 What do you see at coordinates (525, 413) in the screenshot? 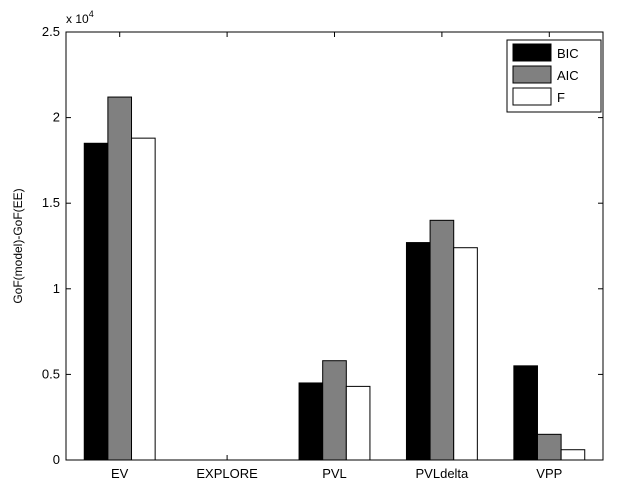
I see `bar-bic-vpp` at bounding box center [525, 413].